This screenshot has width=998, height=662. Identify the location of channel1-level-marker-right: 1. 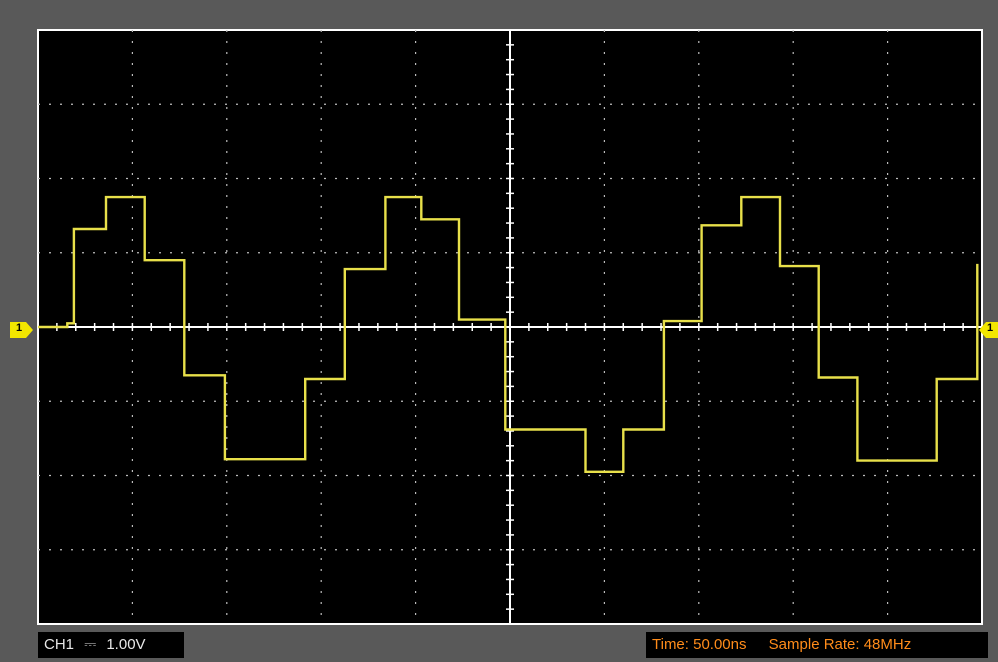
(988, 330).